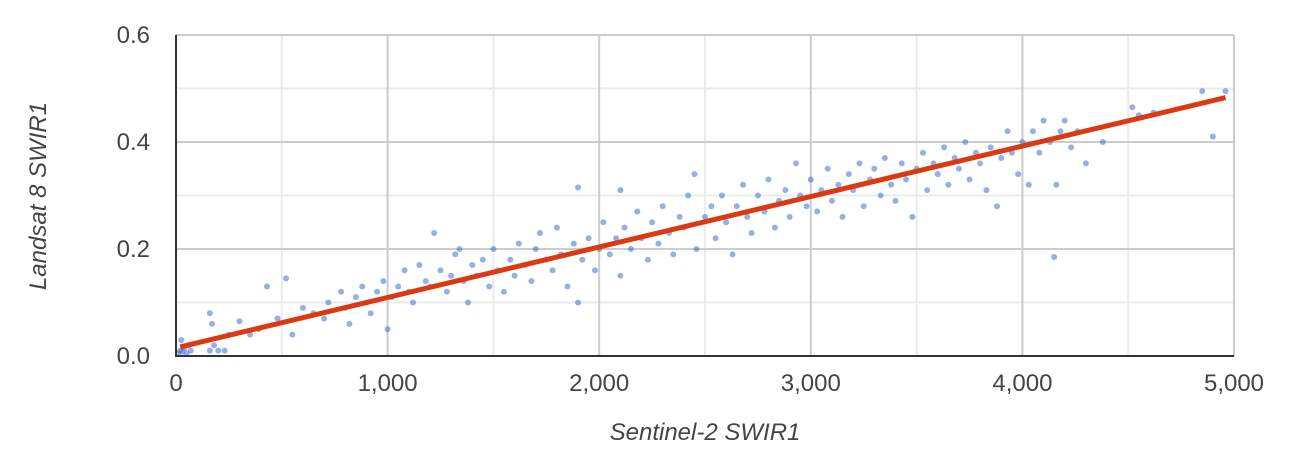 This screenshot has width=1292, height=463. Describe the element at coordinates (811, 383) in the screenshot. I see `x-tick-label: 3,000` at that location.